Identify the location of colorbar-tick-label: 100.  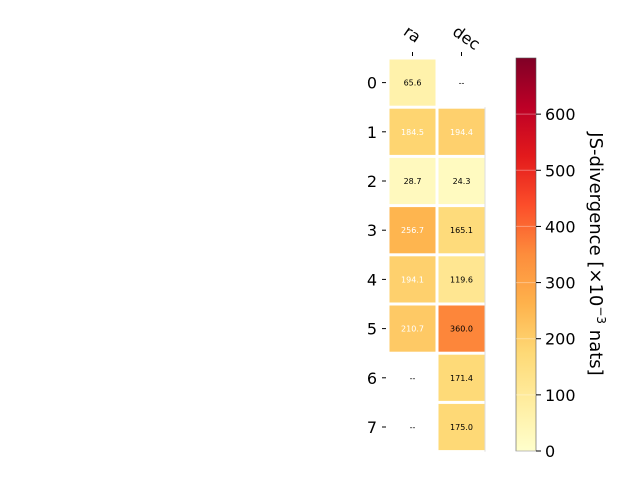
(560, 395).